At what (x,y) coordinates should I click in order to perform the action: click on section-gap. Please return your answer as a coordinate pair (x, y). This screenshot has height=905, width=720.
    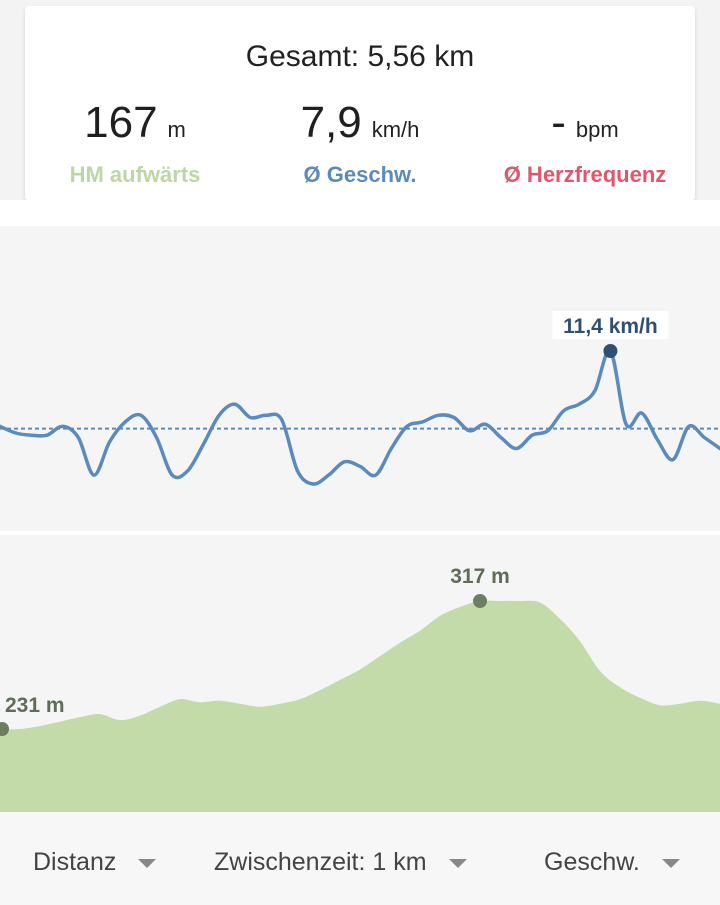
    Looking at the image, I should click on (360, 213).